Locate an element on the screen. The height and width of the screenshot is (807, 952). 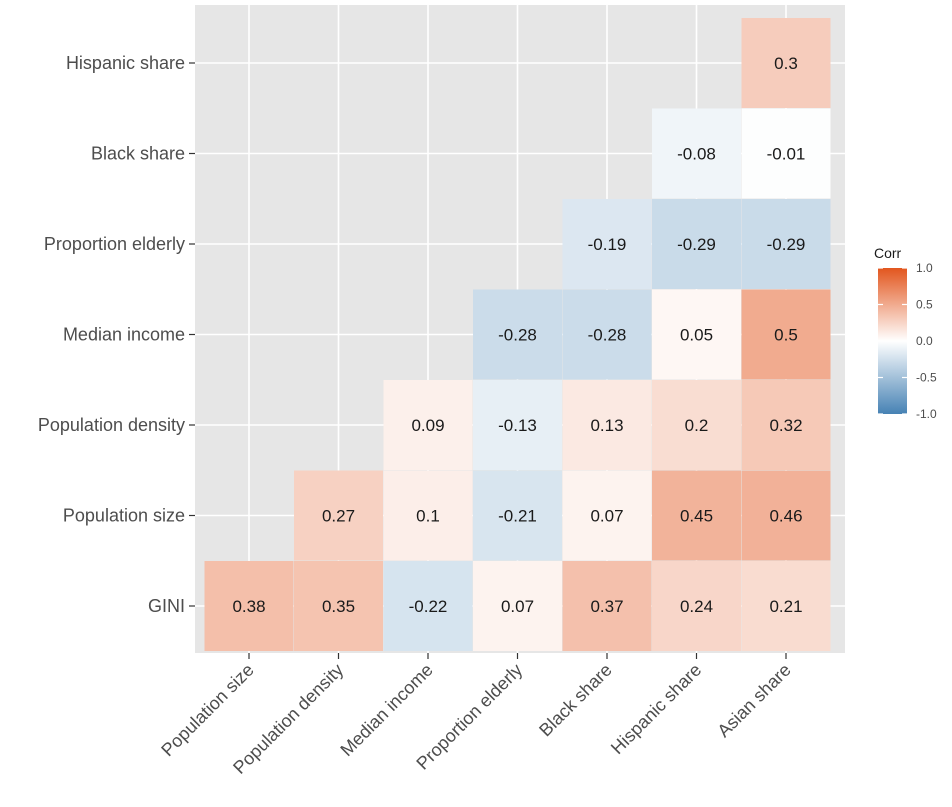
cell-value-label: 0.1 is located at coordinates (428, 516).